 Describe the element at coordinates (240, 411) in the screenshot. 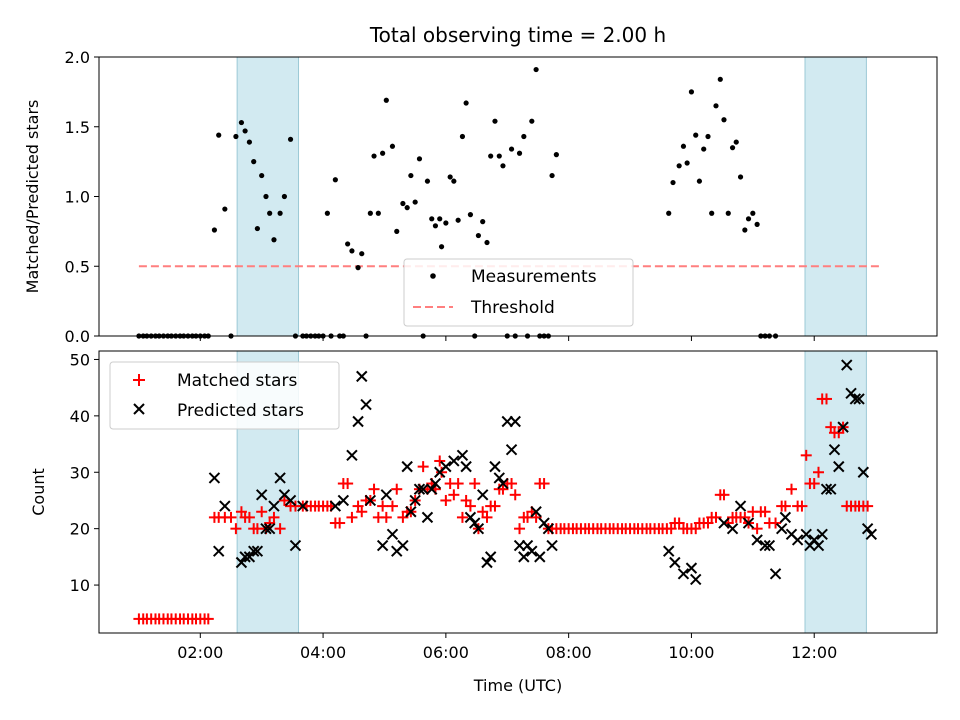

I see `legend-predicted-label: Predicted stars` at that location.